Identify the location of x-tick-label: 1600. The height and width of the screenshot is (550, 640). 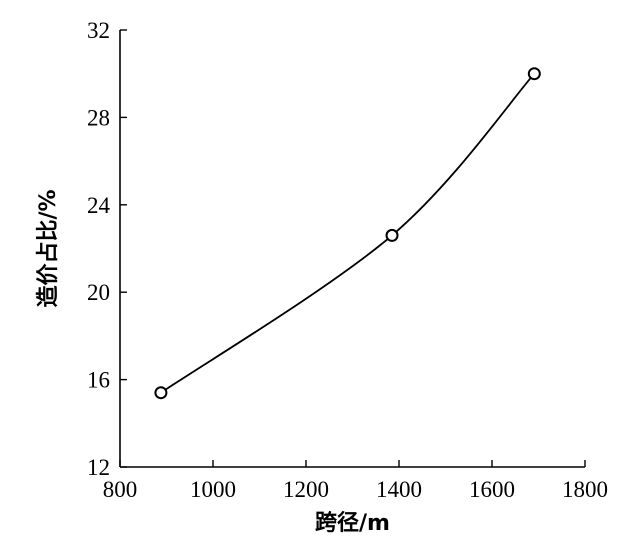
(492, 489).